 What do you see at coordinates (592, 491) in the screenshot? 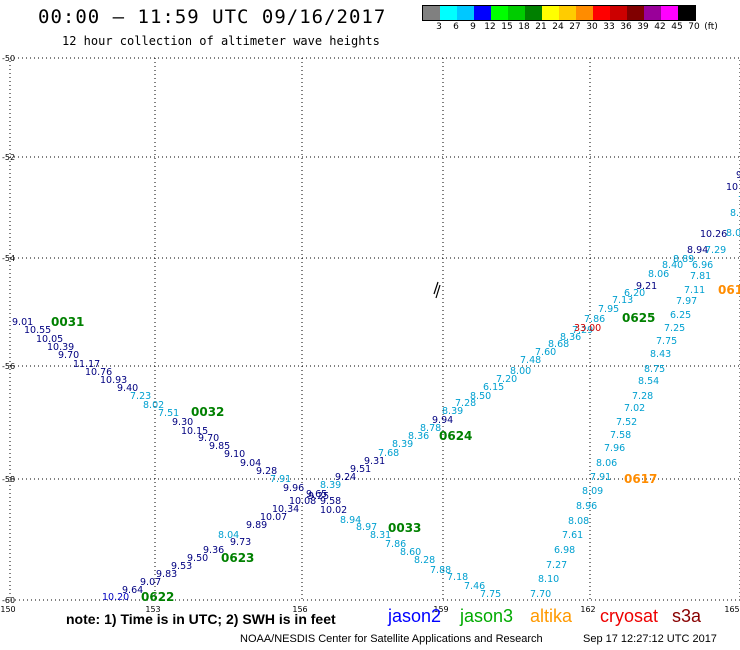
I see `swh-value: 8.09` at bounding box center [592, 491].